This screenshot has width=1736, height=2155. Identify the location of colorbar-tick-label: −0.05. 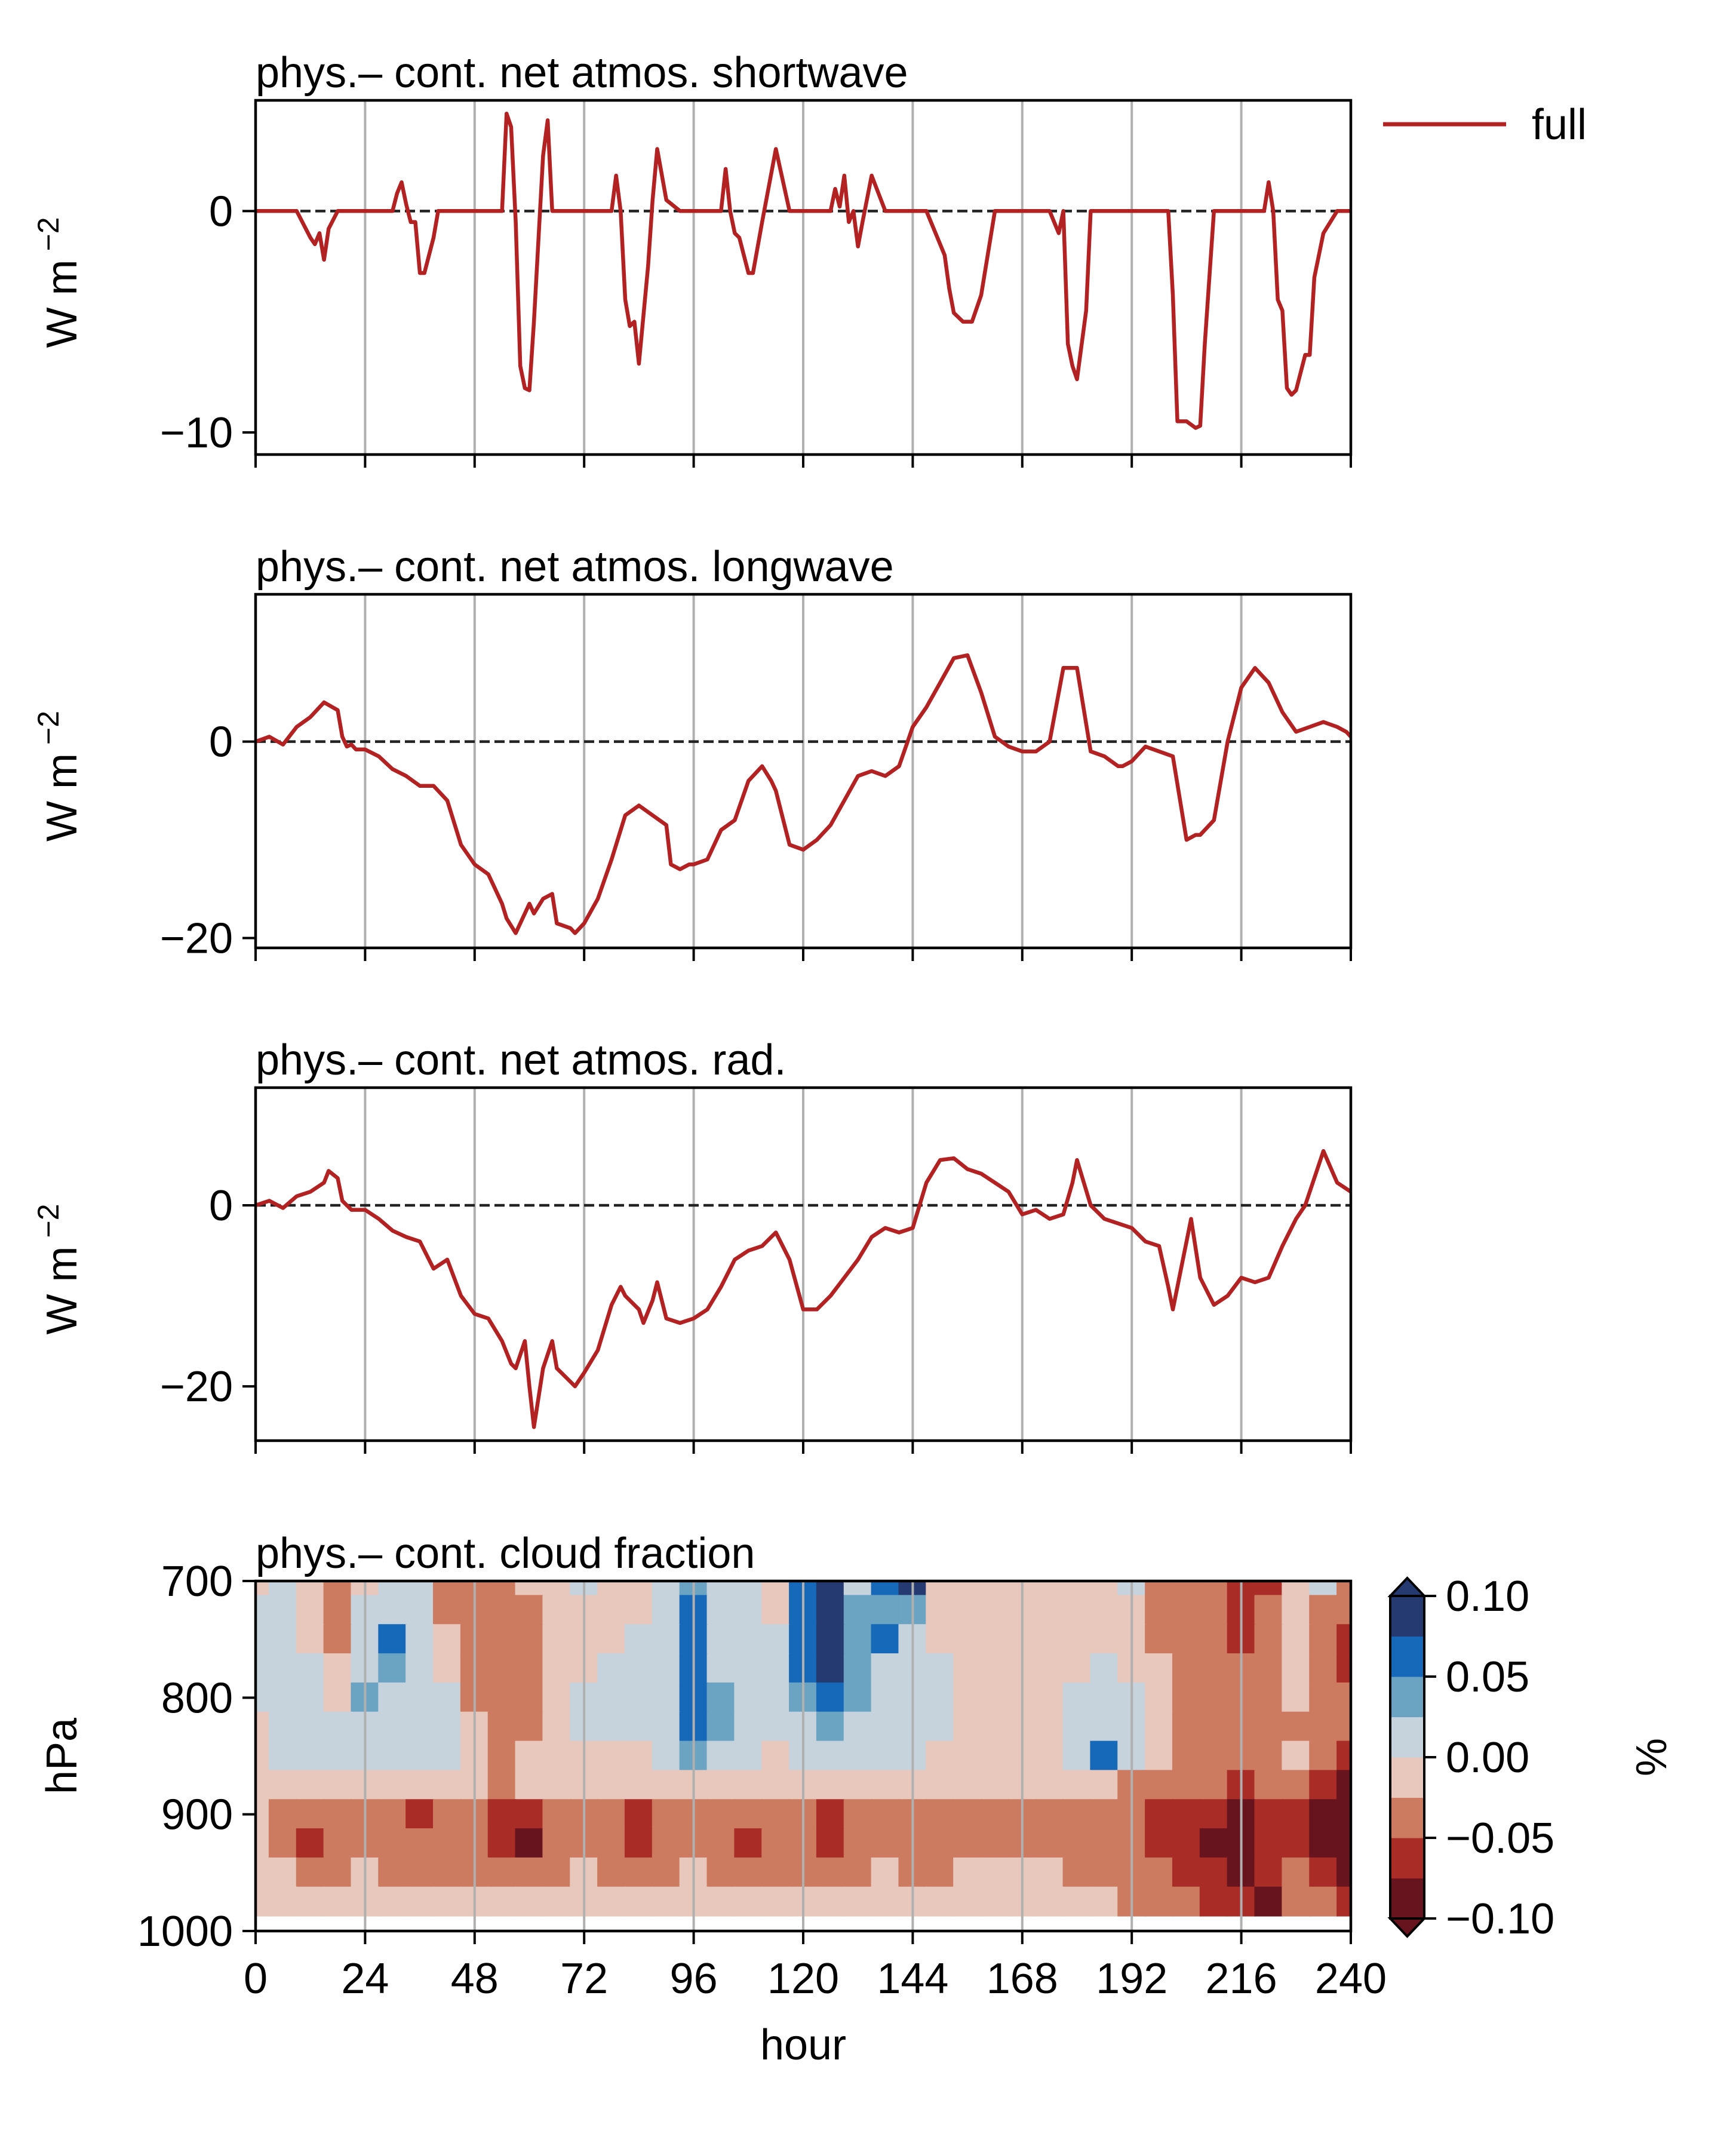
(1500, 1839).